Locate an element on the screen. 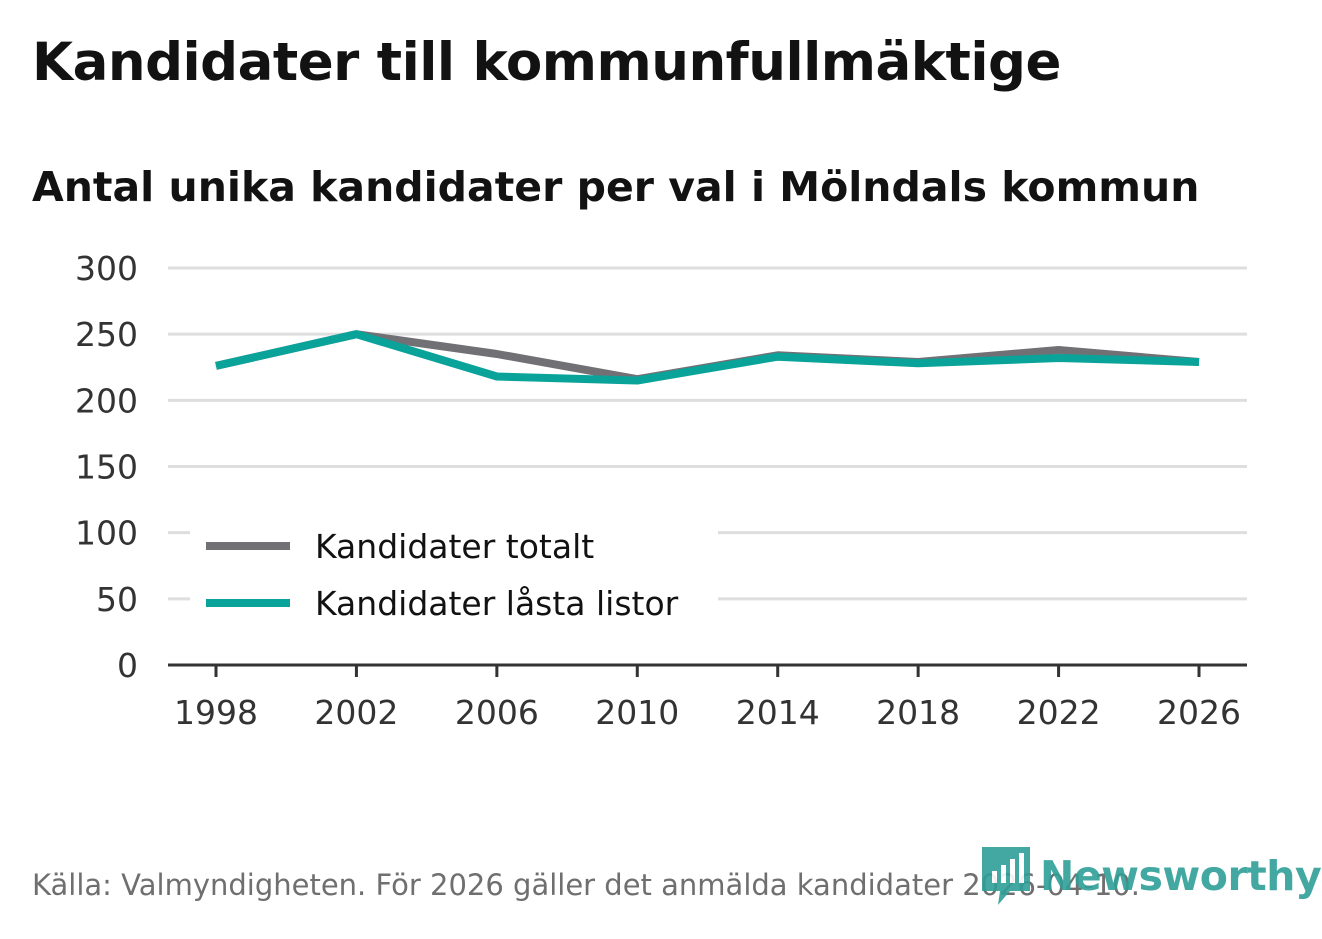 Image resolution: width=1322 pixels, height=939 pixels. brand-logo: Newsworthy is located at coordinates (1151, 876).